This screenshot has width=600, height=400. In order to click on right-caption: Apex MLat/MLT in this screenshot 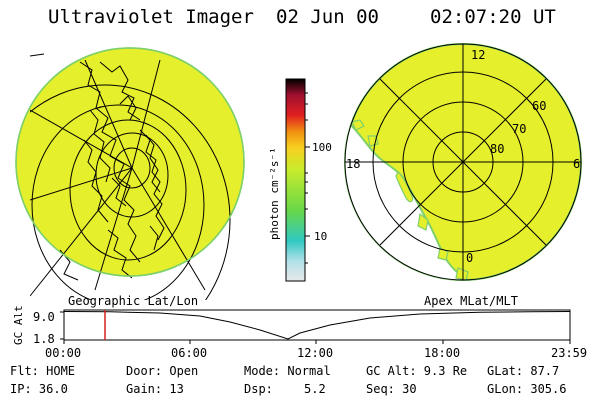, I will do `click(471, 301)`.